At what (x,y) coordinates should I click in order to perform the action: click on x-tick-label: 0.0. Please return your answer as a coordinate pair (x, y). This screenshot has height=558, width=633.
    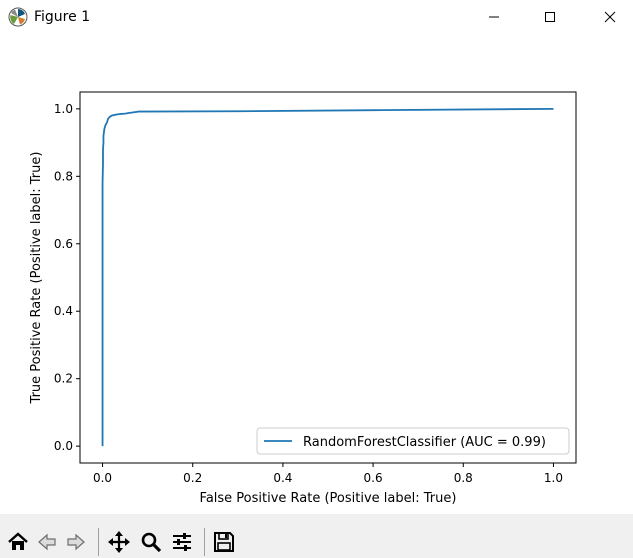
    Looking at the image, I should click on (102, 478).